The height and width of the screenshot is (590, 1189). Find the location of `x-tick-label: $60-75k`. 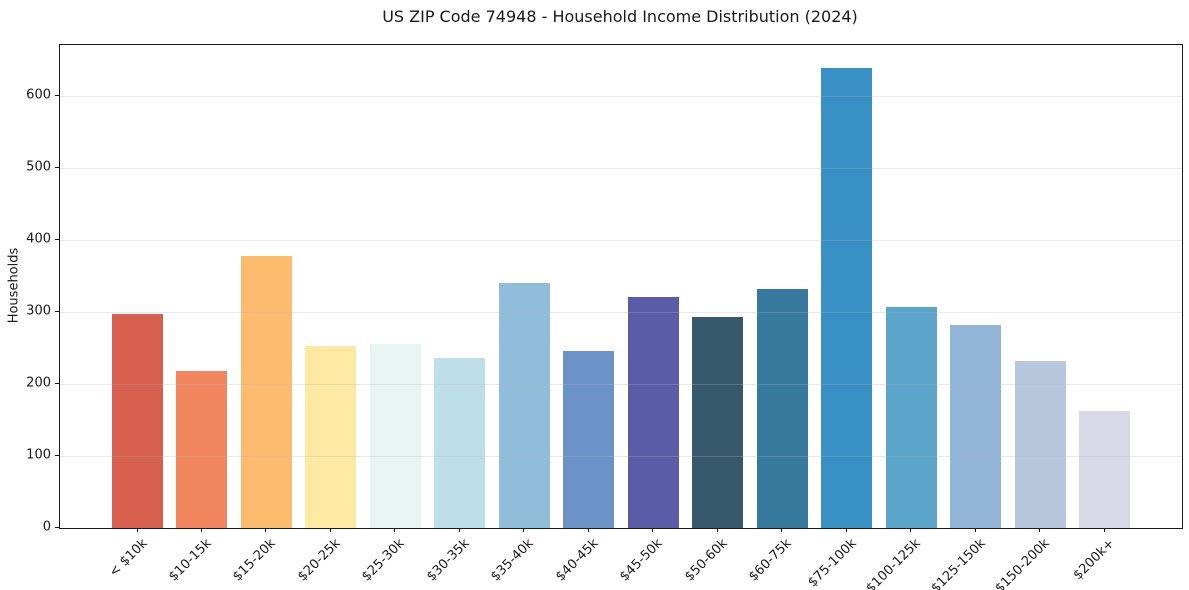

x-tick-label: $60-75k is located at coordinates (770, 560).